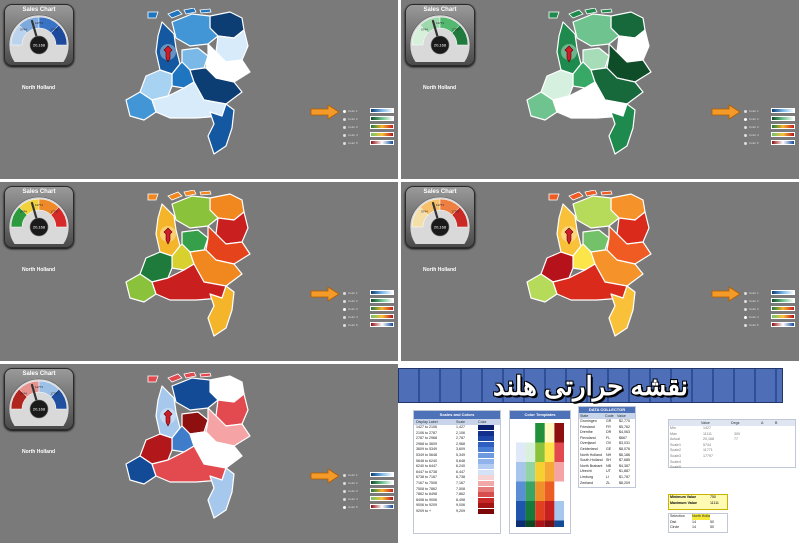 The width and height of the screenshot is (800, 545). What do you see at coordinates (591, 465) in the screenshot?
I see `collector-state: North Brabant` at bounding box center [591, 465].